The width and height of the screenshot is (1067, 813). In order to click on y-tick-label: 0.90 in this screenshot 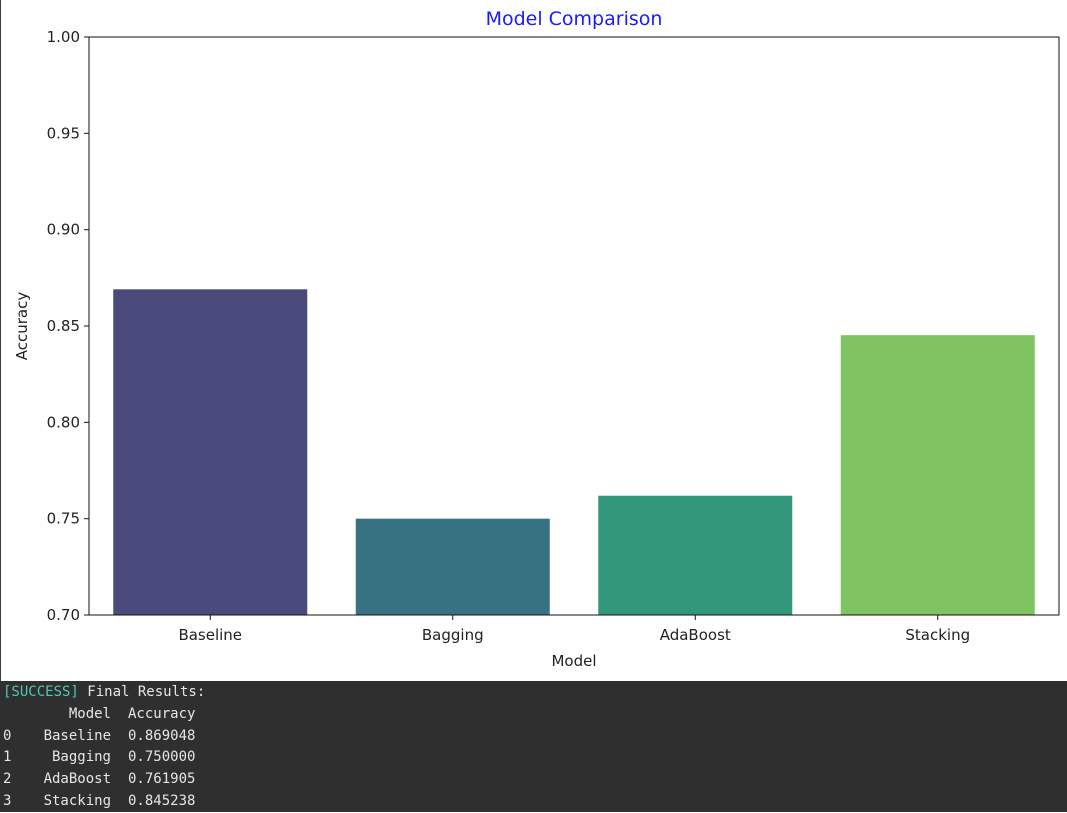, I will do `click(63, 230)`.